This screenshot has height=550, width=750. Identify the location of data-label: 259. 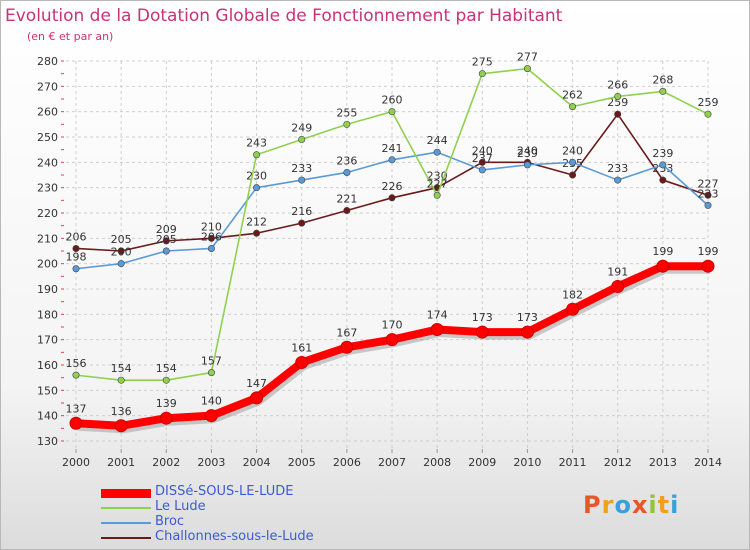
(617, 102).